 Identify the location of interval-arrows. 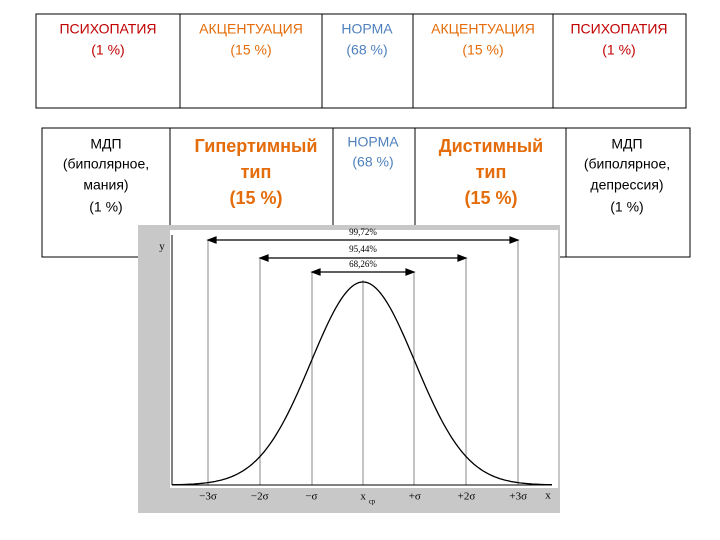
(363, 256).